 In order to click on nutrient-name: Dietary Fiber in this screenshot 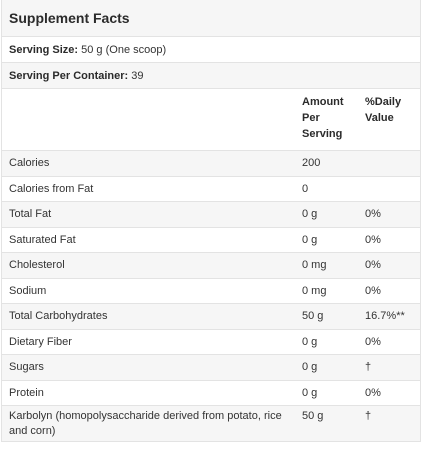, I will do `click(40, 341)`.